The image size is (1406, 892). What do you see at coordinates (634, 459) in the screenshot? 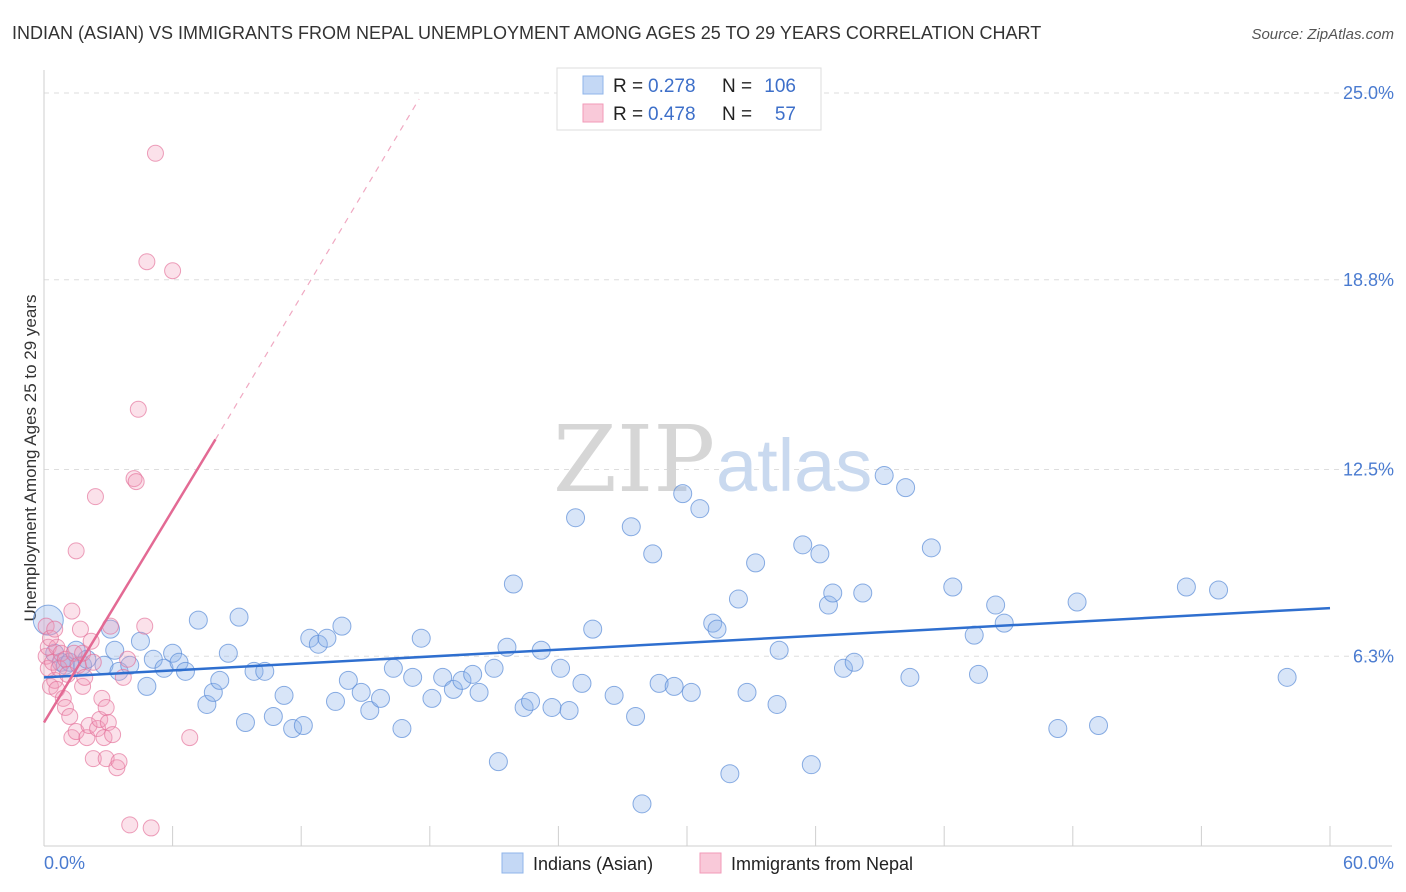
I see `watermark-zip: ZIP` at bounding box center [634, 459].